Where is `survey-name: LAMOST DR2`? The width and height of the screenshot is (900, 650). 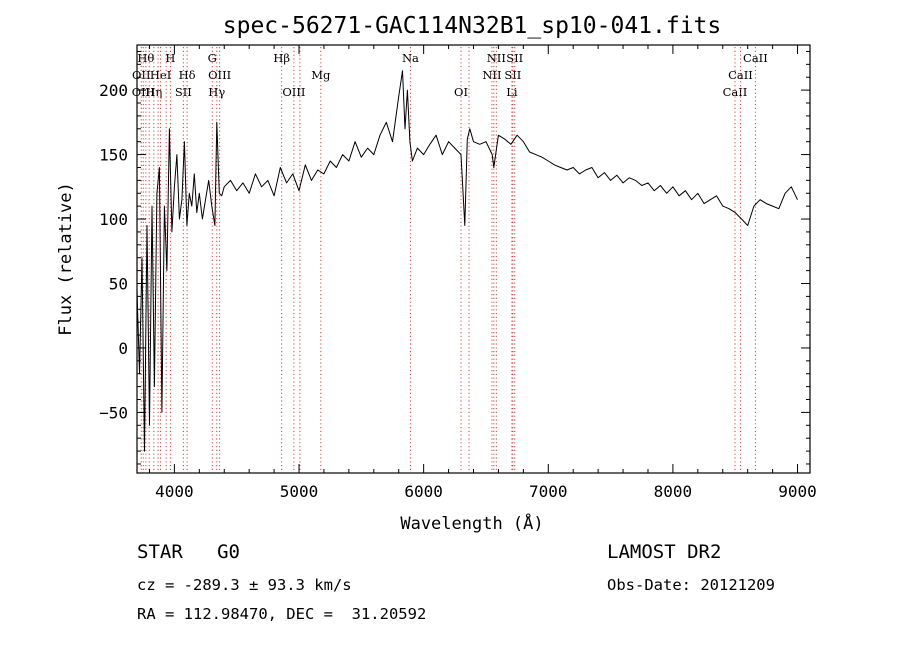
survey-name: LAMOST DR2 is located at coordinates (664, 552).